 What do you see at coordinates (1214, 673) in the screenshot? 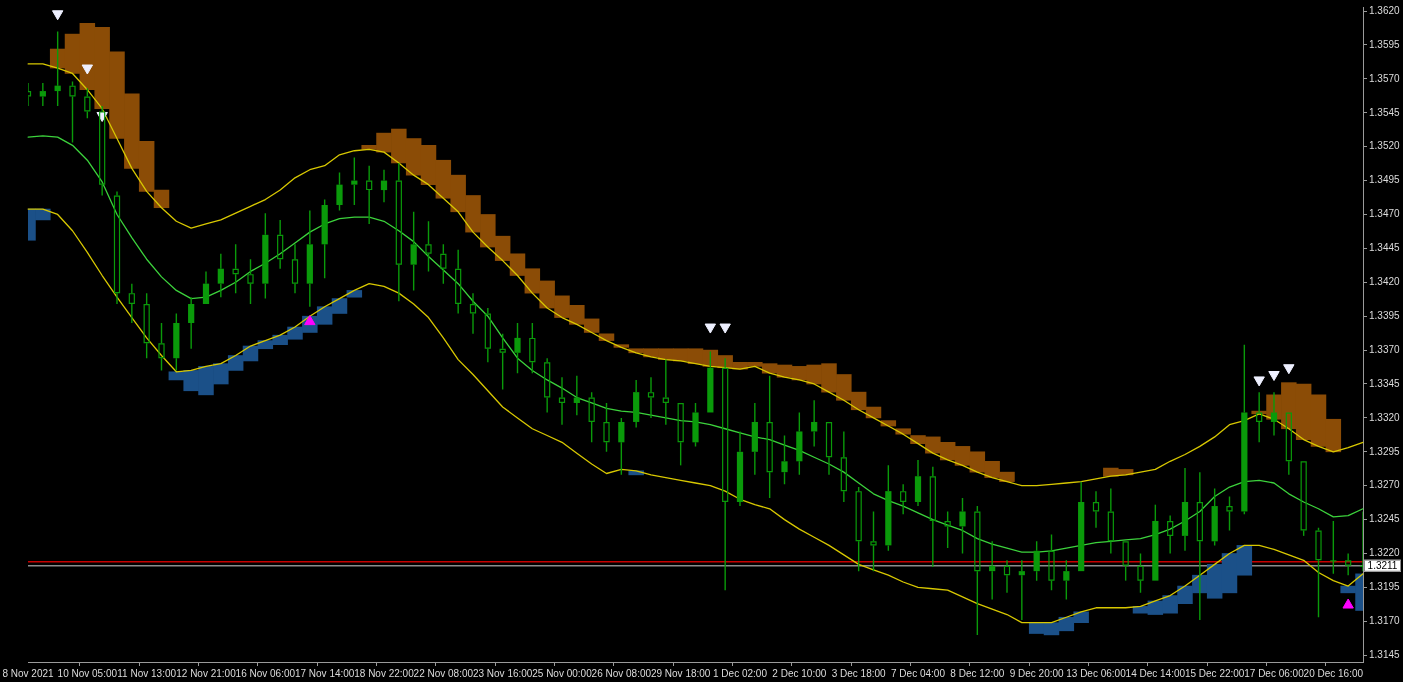
I see `x-tick-label: 15 Dec 22:00` at bounding box center [1214, 673].